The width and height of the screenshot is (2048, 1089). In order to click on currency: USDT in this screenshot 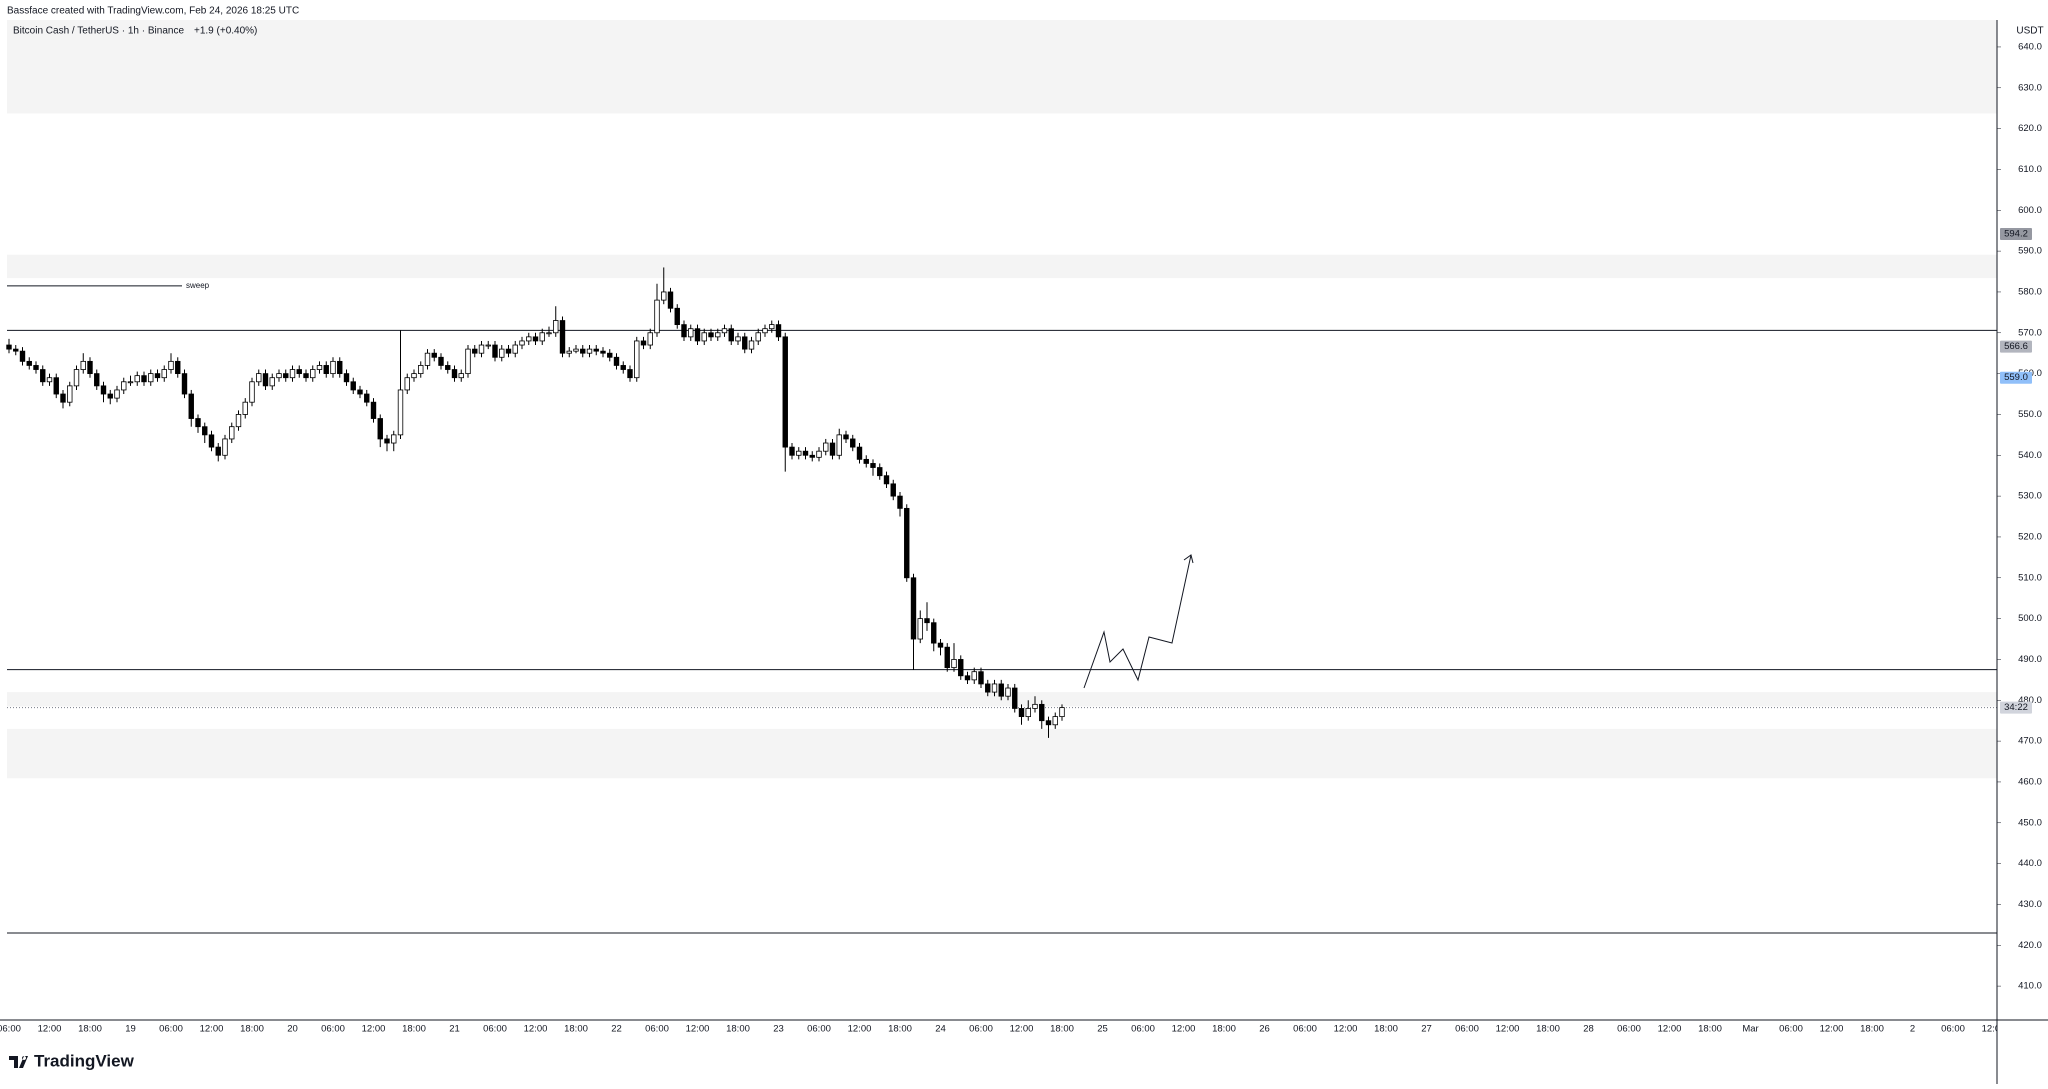, I will do `click(2029, 31)`.